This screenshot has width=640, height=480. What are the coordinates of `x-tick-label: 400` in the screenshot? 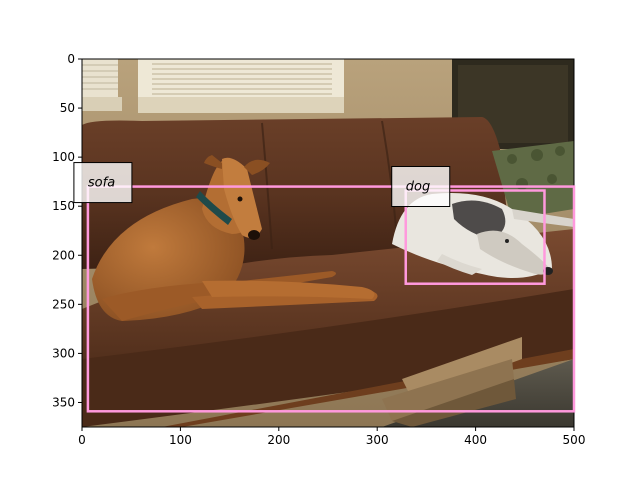 It's located at (475, 440).